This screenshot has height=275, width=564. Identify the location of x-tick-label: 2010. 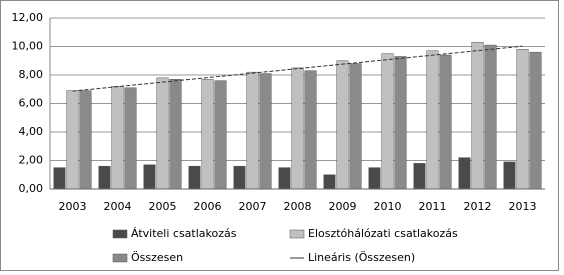
(388, 206).